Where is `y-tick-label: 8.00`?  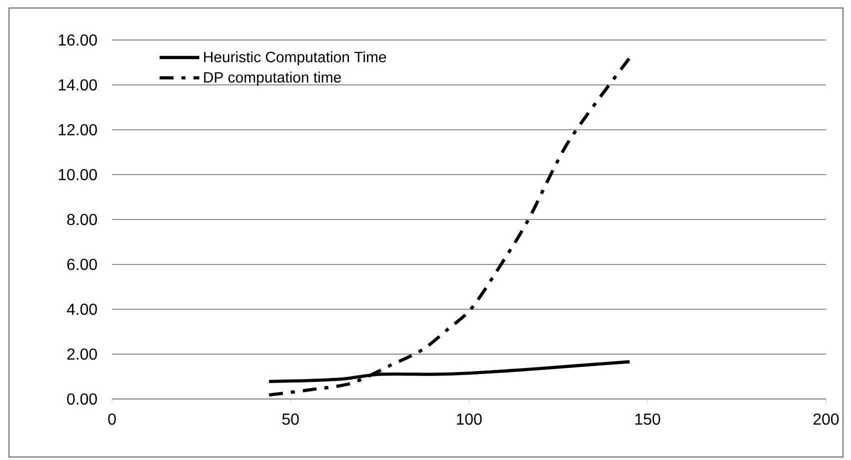 y-tick-label: 8.00 is located at coordinates (82, 220).